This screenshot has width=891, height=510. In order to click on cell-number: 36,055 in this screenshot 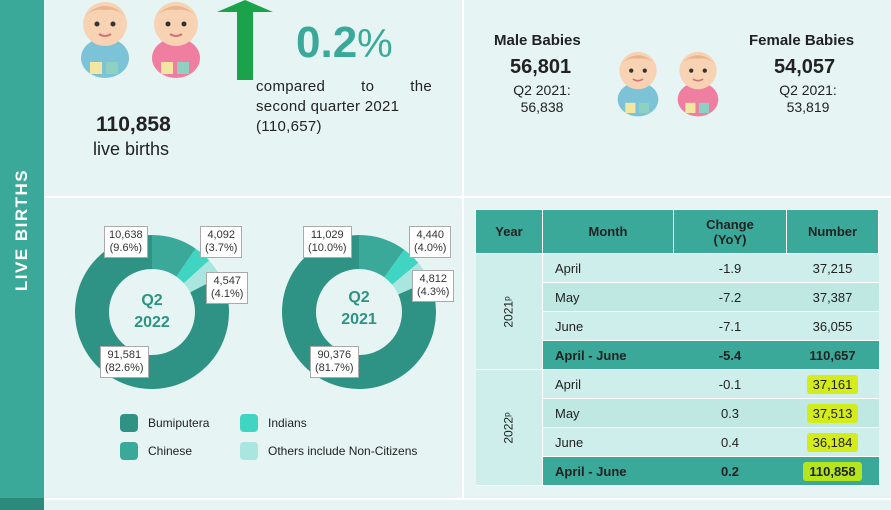, I will do `click(832, 326)`.